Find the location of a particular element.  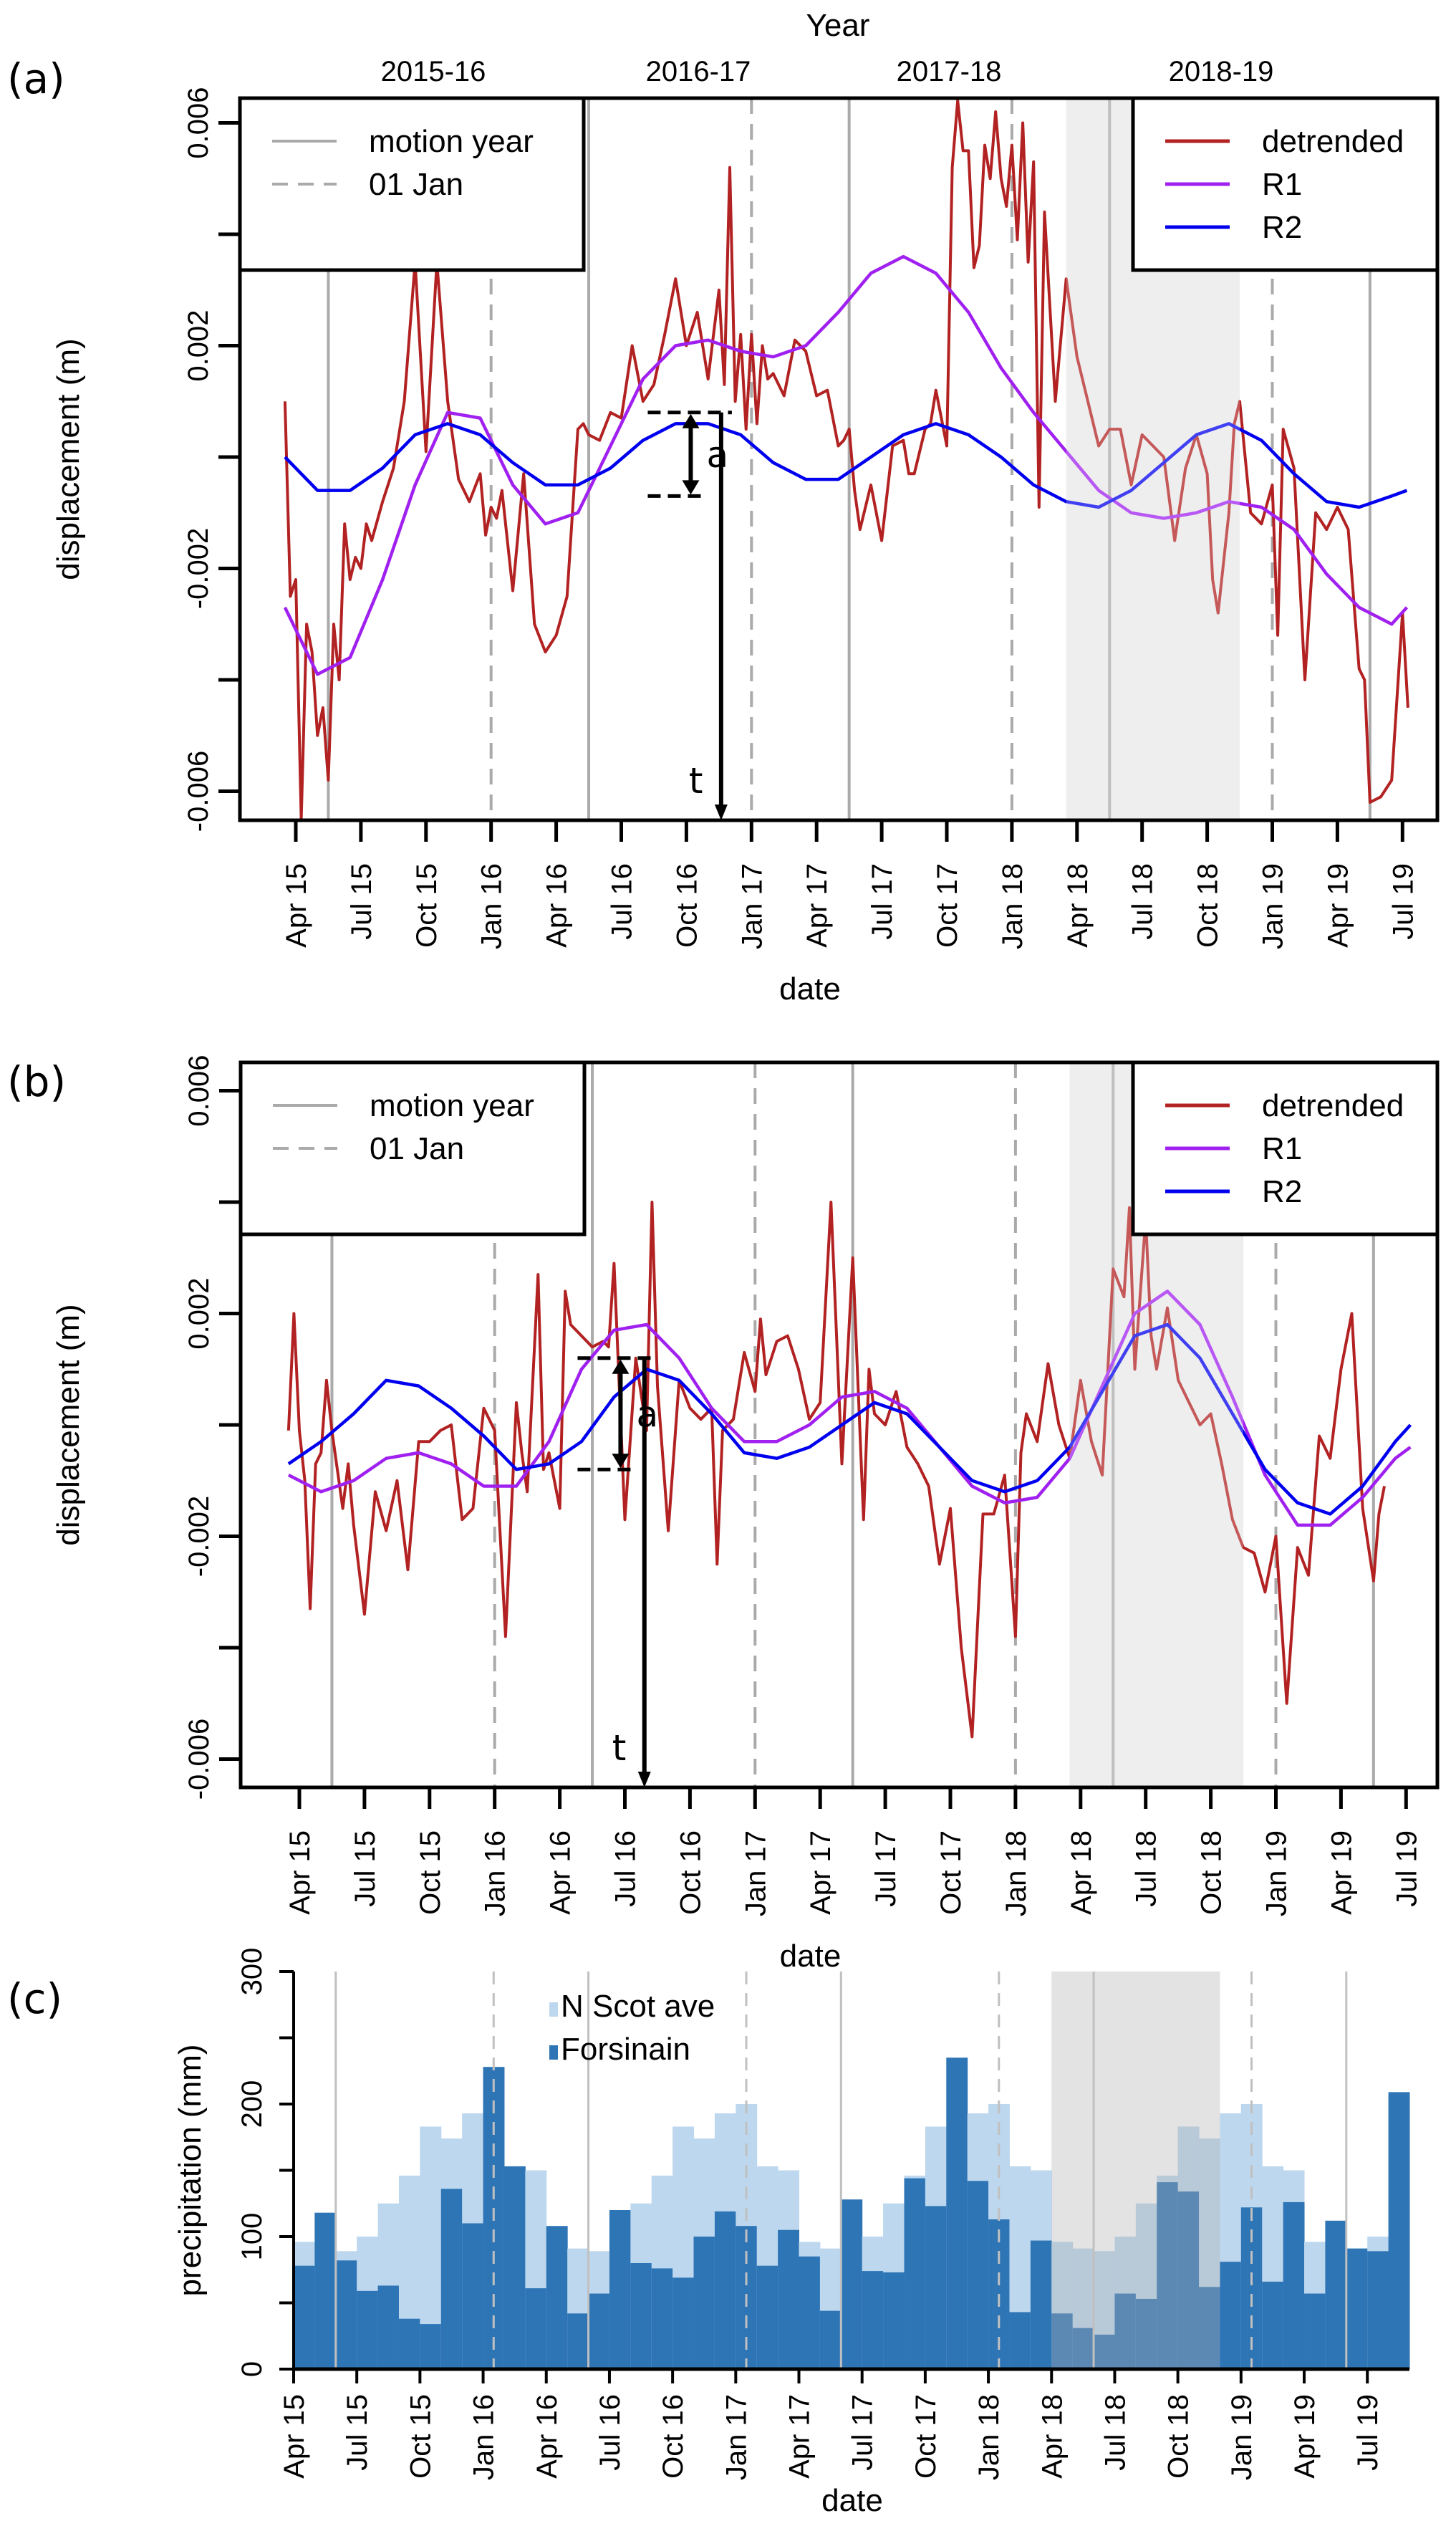

panel-label-a: (a) is located at coordinates (36, 79).